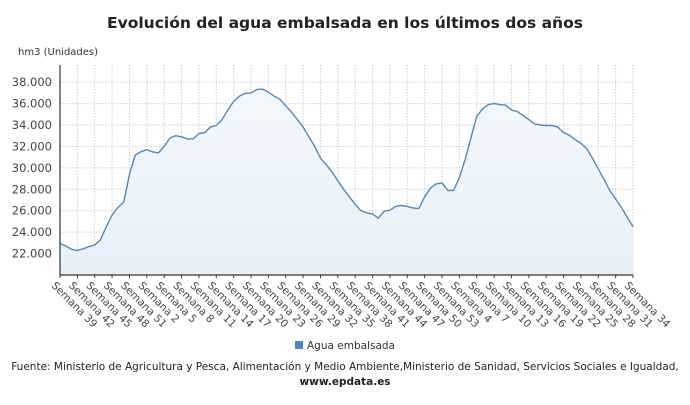  Describe the element at coordinates (299, 345) in the screenshot. I see `legend-swatch` at that location.